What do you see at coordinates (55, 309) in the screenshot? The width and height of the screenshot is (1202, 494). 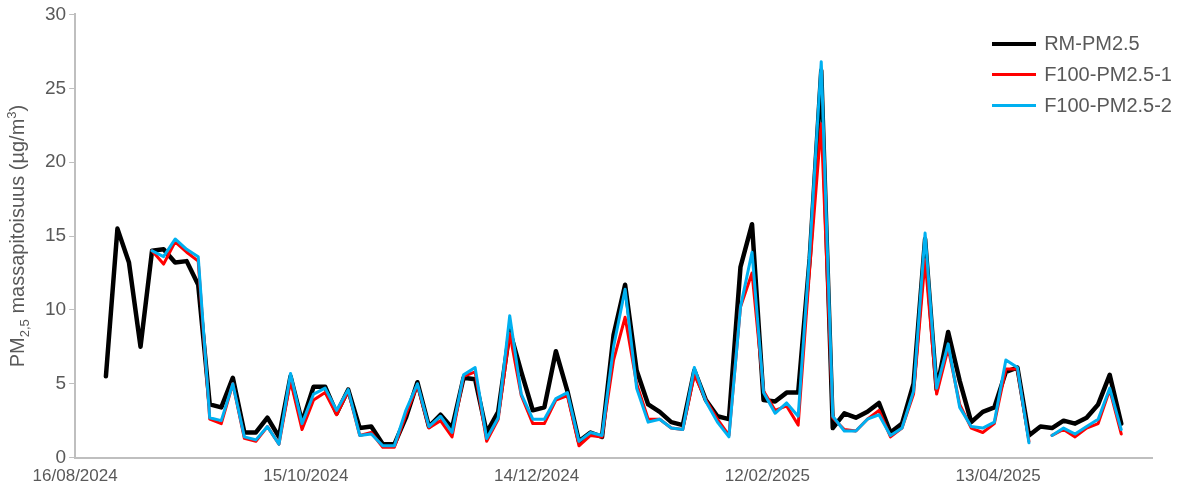 I see `y-tick-label: 10` at bounding box center [55, 309].